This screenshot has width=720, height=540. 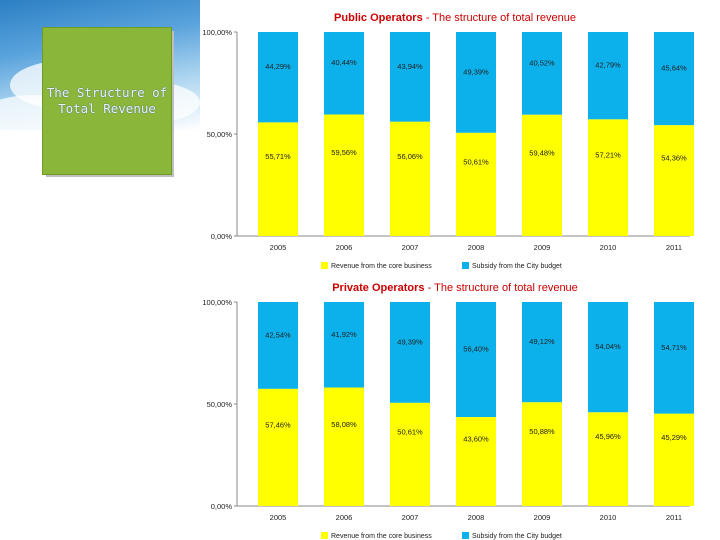 I want to click on data-label-2009-core: 50,88%, so click(x=542, y=431).